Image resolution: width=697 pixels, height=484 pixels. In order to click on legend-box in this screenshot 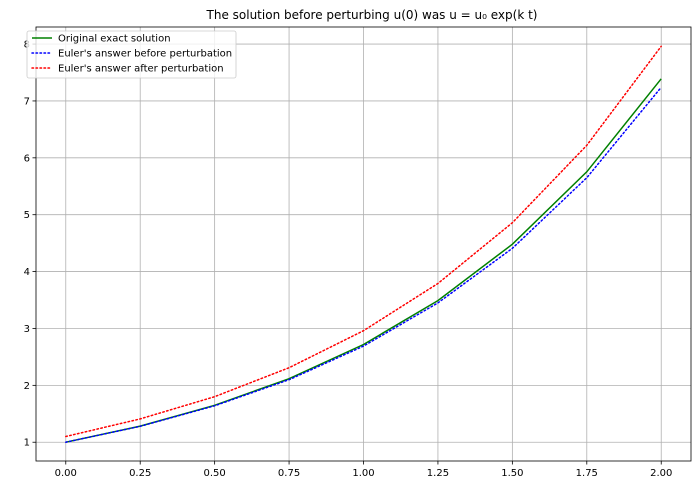, I will do `click(131, 54)`.